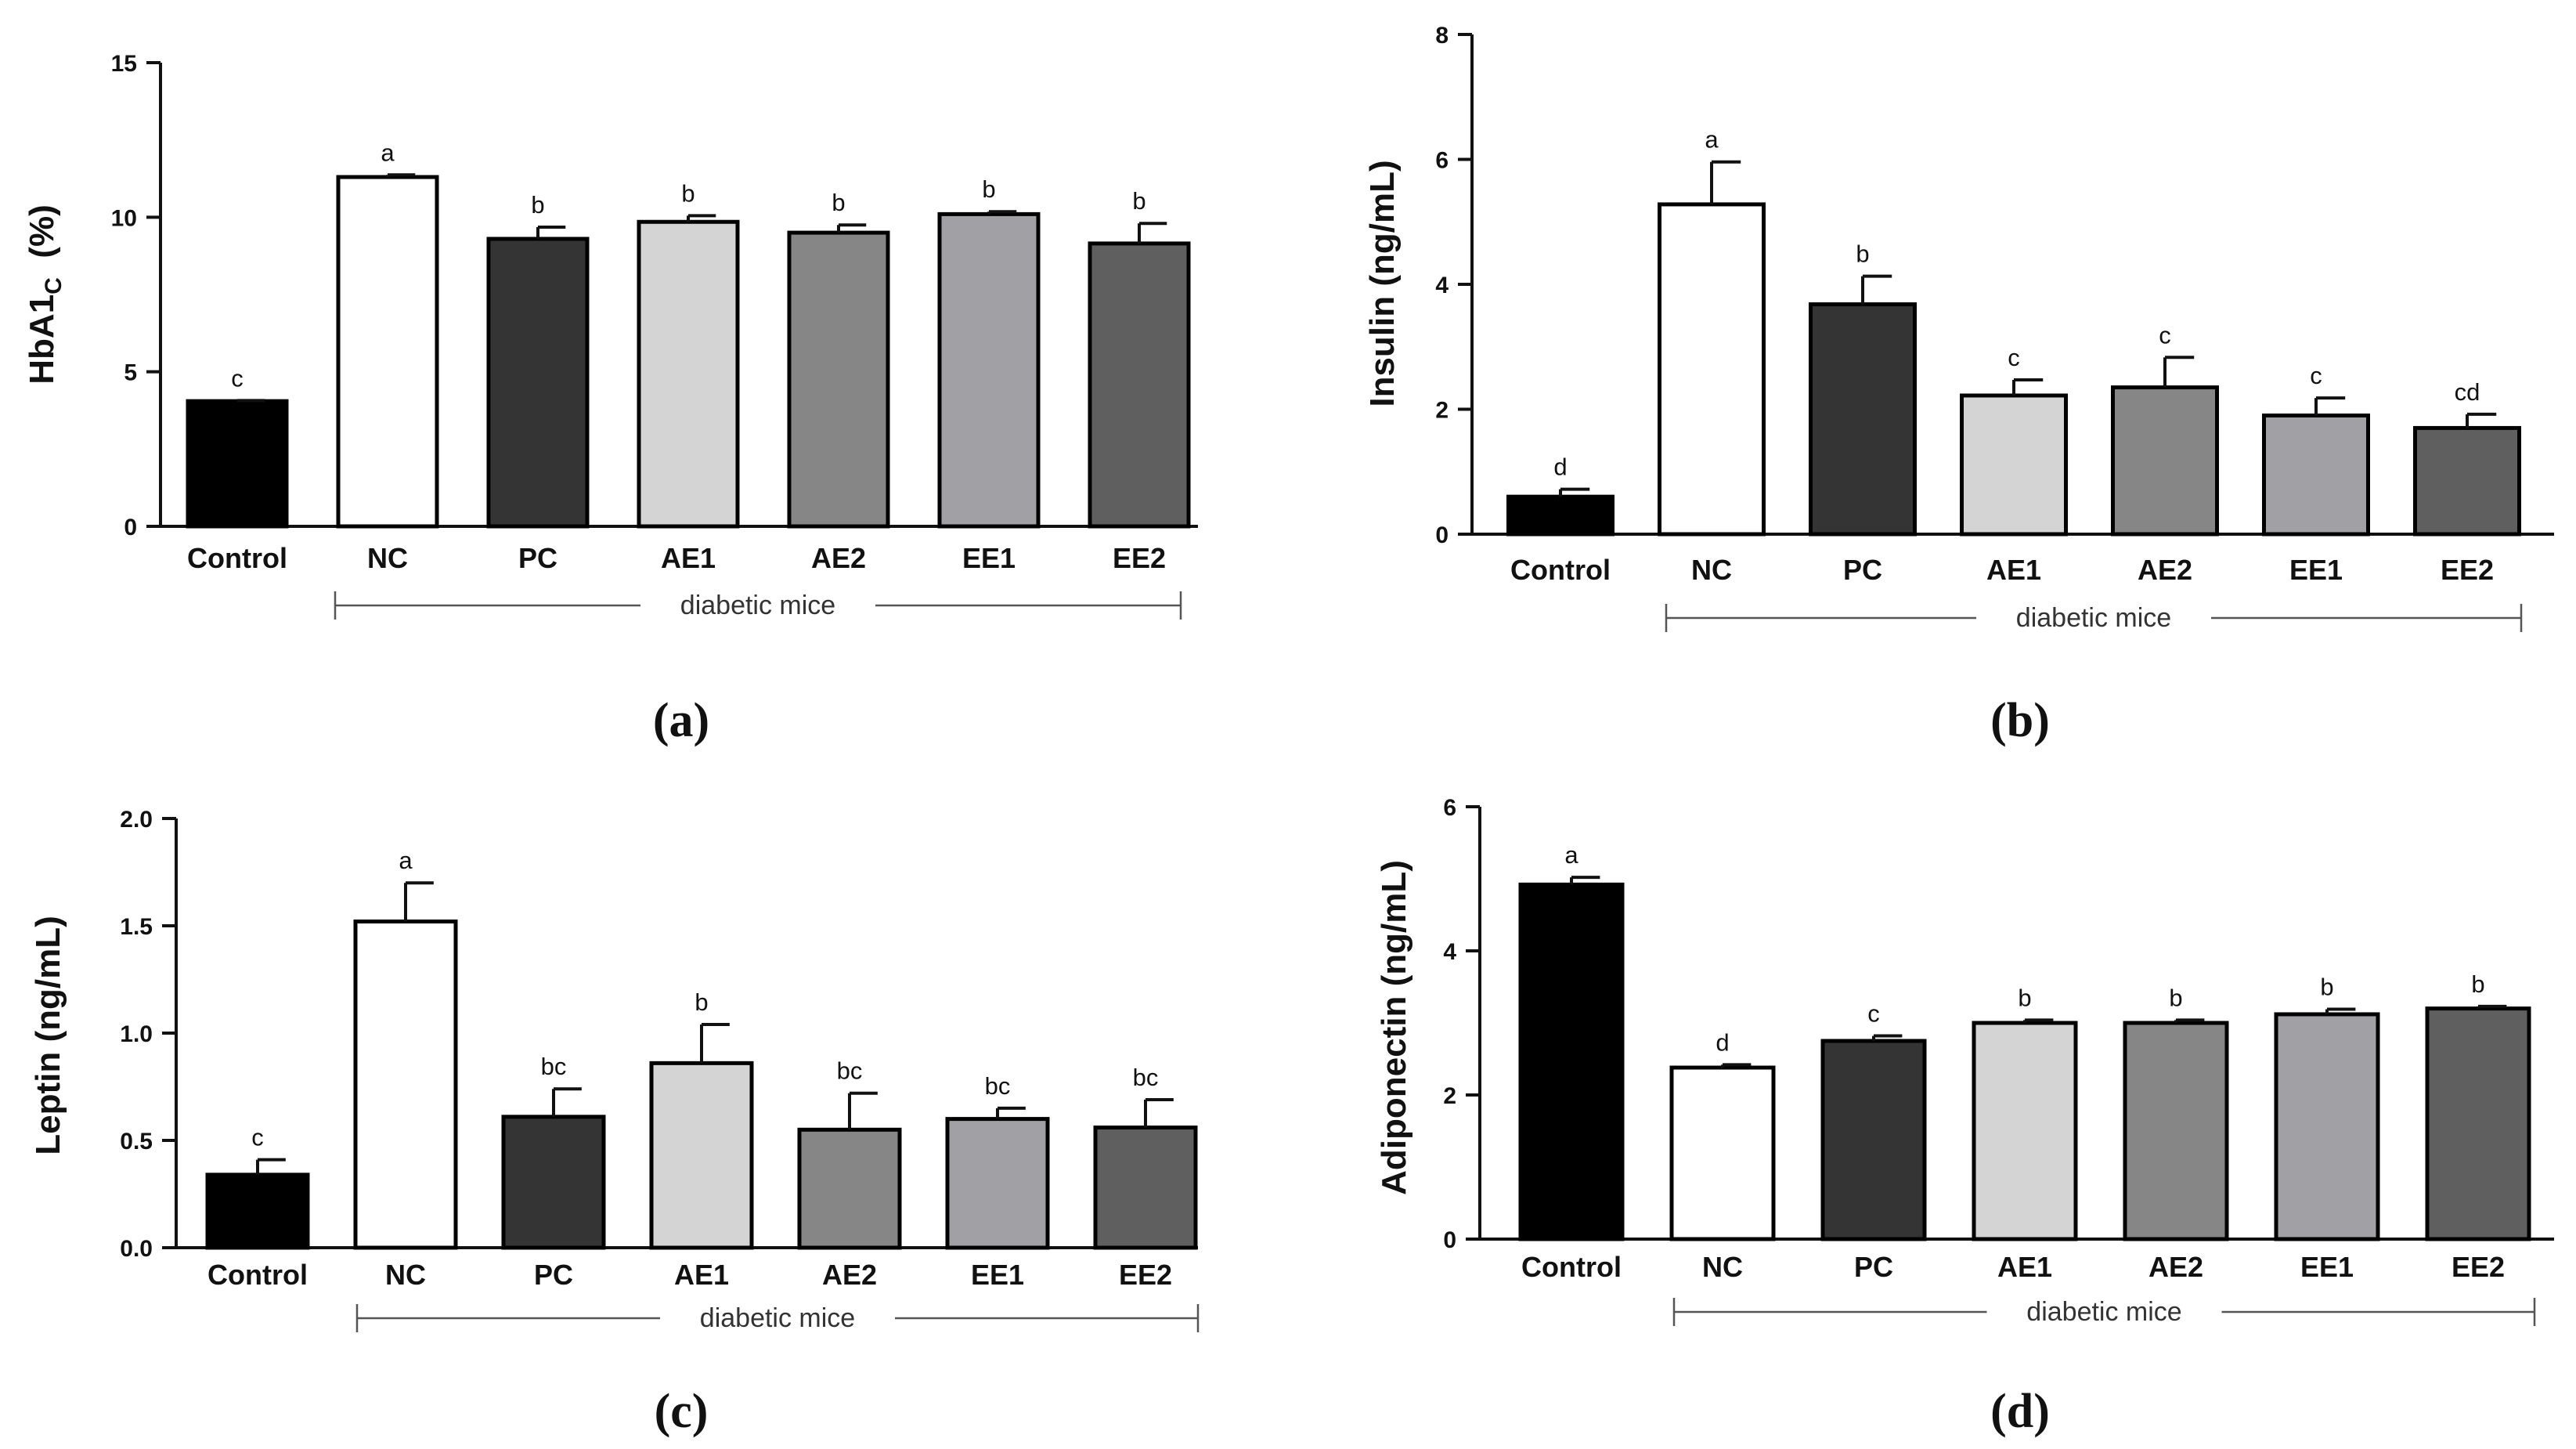 The width and height of the screenshot is (2576, 1449). Describe the element at coordinates (42, 339) in the screenshot. I see `y-axis-label-main: HbA1` at that location.